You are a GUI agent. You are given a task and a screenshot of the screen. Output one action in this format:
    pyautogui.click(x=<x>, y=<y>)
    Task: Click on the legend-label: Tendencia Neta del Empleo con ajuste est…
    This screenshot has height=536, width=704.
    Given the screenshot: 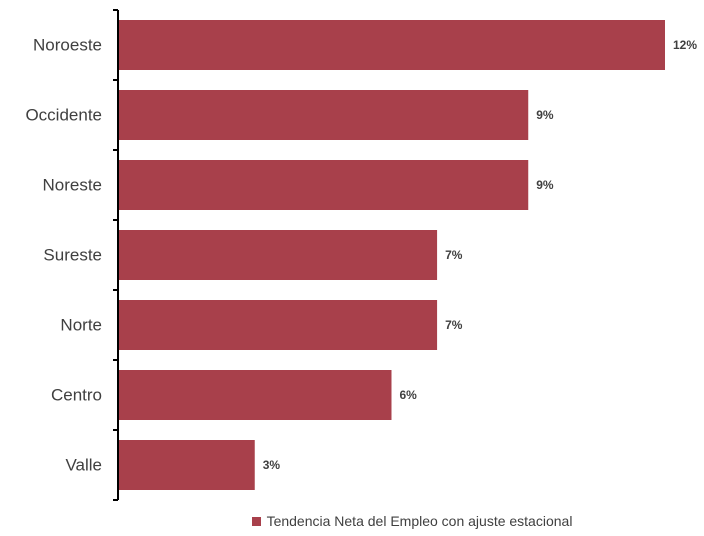 What is the action you would take?
    pyautogui.click(x=419, y=521)
    